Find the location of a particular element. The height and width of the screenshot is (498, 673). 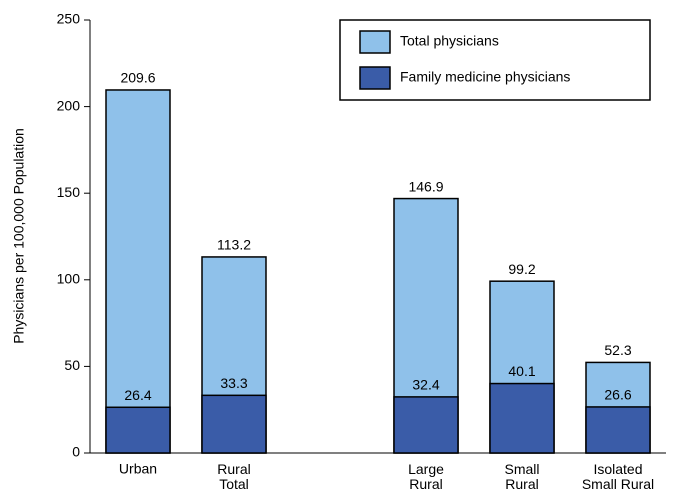

value-label: 26.6 is located at coordinates (617, 395).